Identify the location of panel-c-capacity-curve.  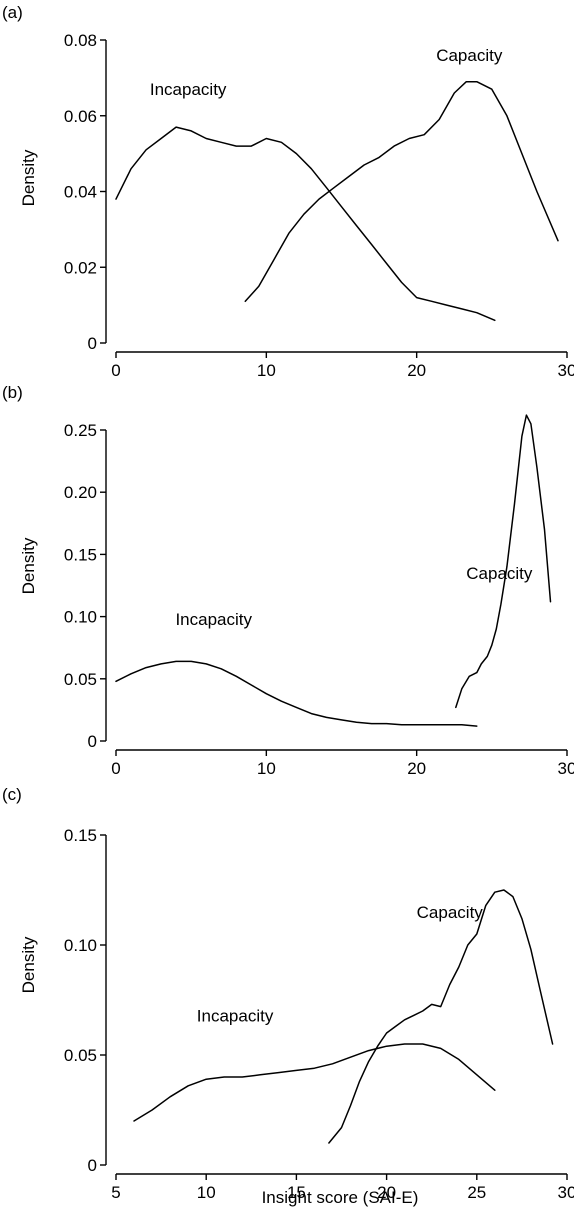
(441, 1016).